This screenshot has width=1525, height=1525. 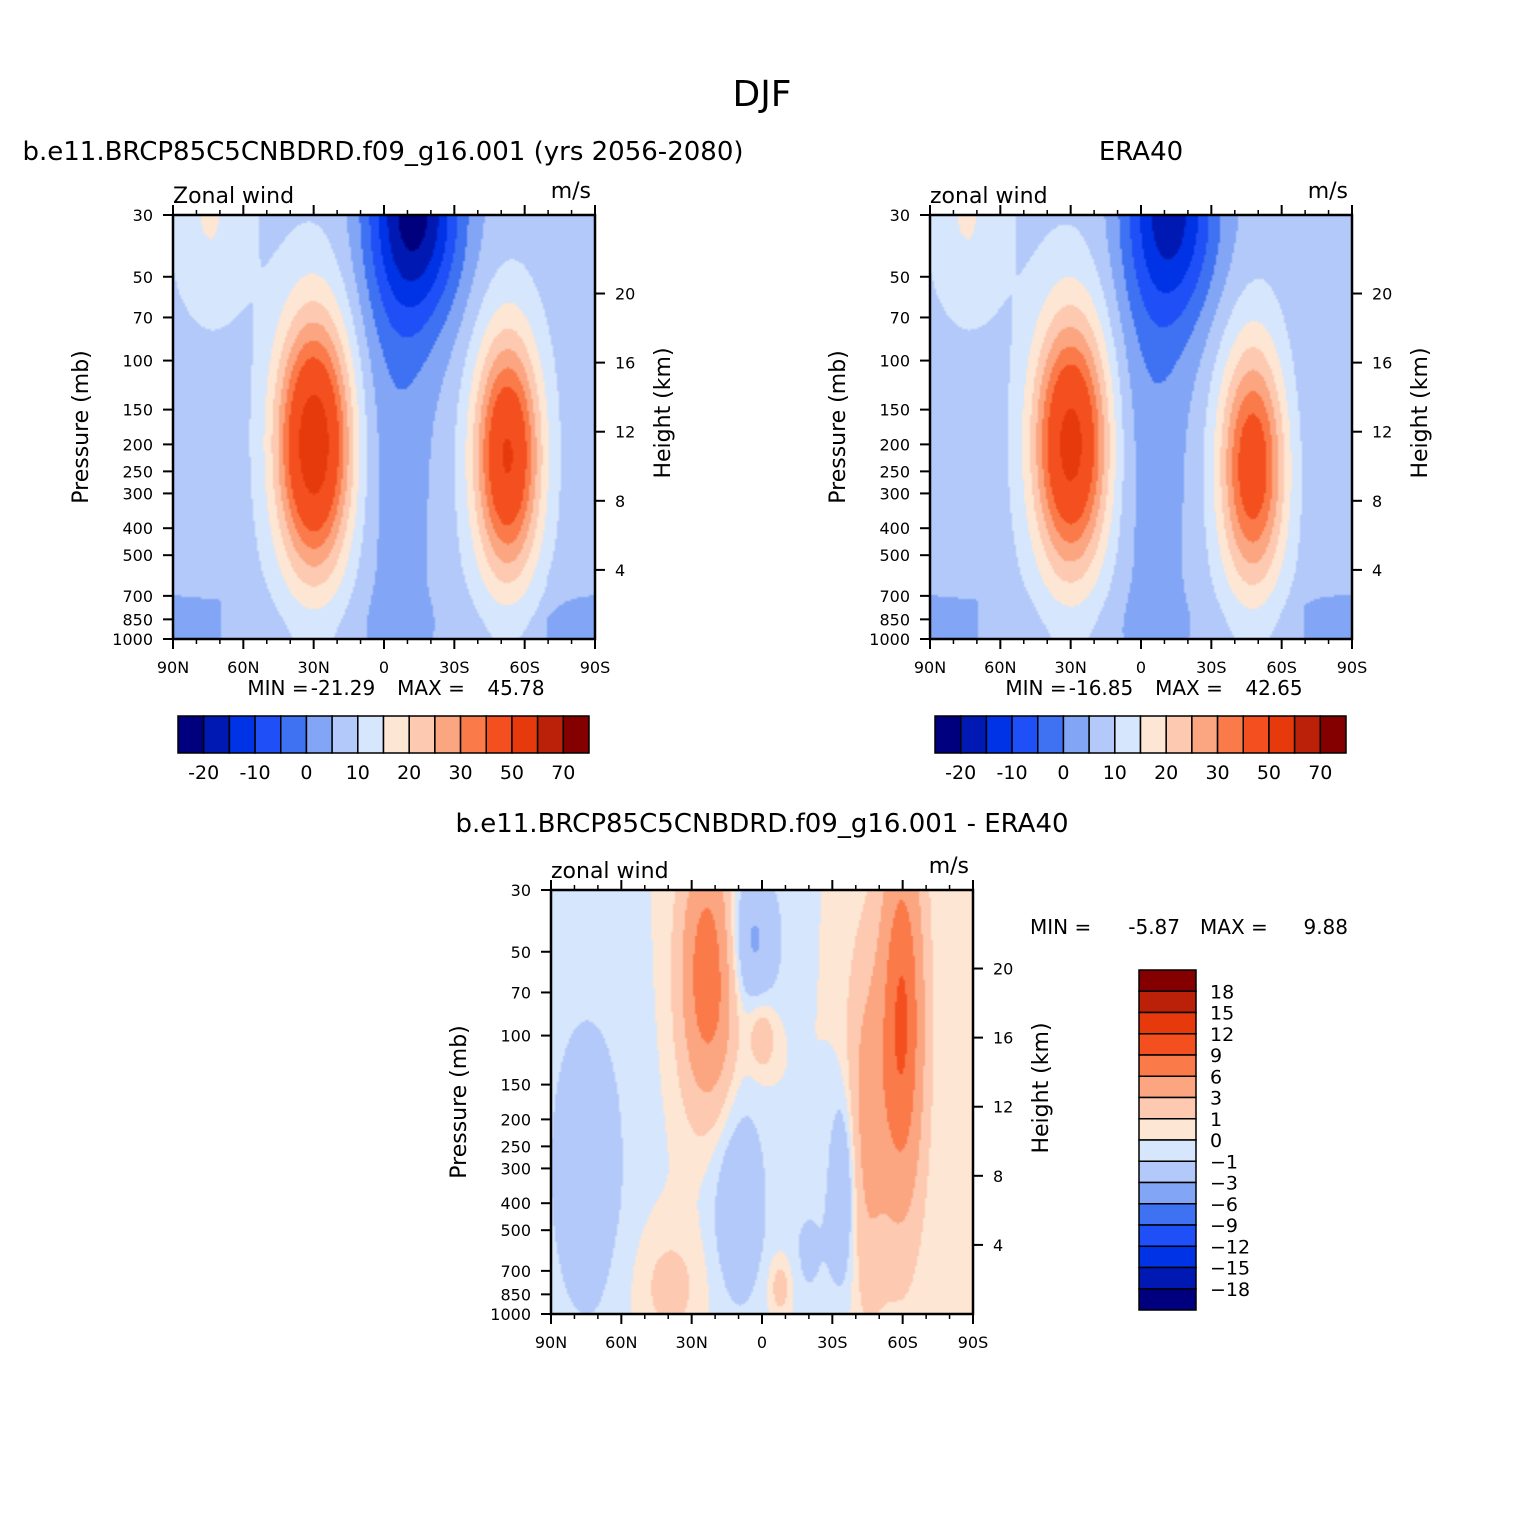 I want to click on colorbar-label: −18, so click(x=1230, y=1290).